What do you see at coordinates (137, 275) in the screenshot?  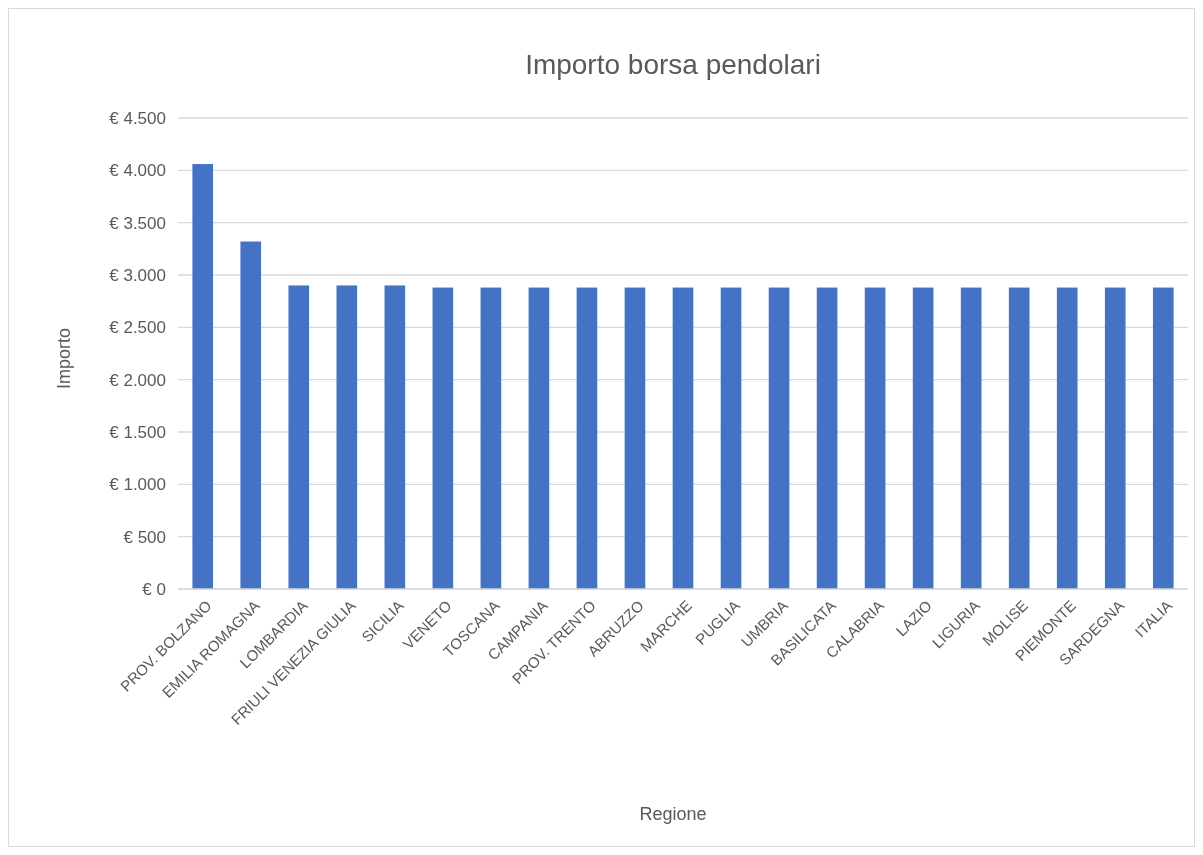 I see `y-tick-label: € 3.000` at bounding box center [137, 275].